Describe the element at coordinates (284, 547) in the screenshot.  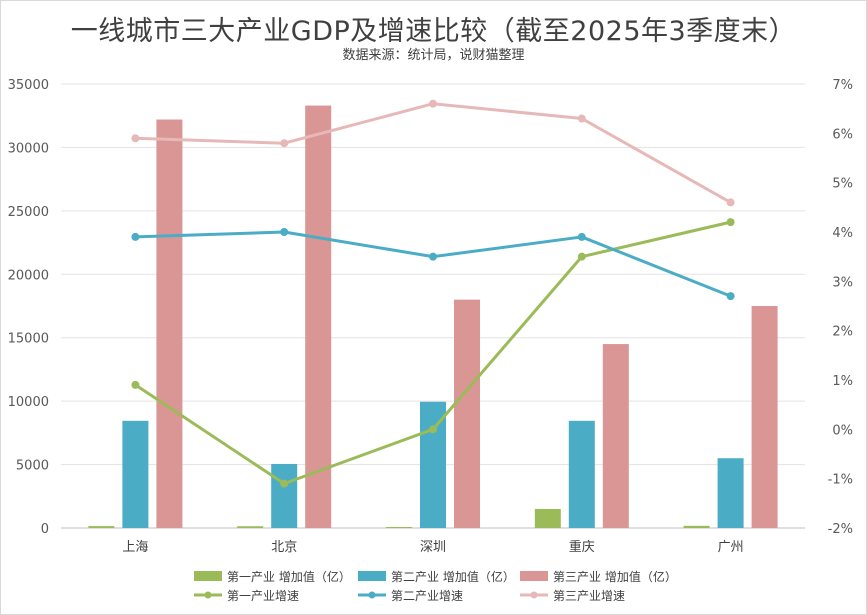
I see `x-axis-category-label: 北京` at that location.